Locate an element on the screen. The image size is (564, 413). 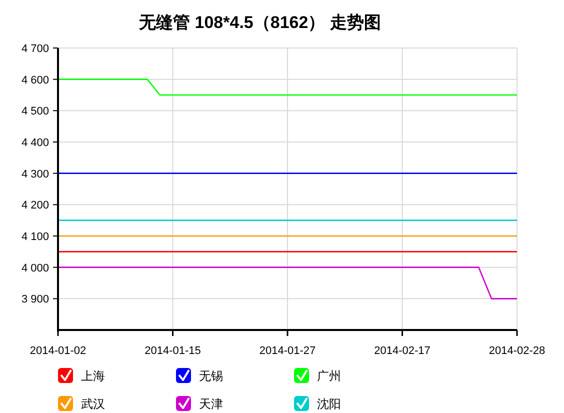
y-tick-label: 4 600 is located at coordinates (35, 80).